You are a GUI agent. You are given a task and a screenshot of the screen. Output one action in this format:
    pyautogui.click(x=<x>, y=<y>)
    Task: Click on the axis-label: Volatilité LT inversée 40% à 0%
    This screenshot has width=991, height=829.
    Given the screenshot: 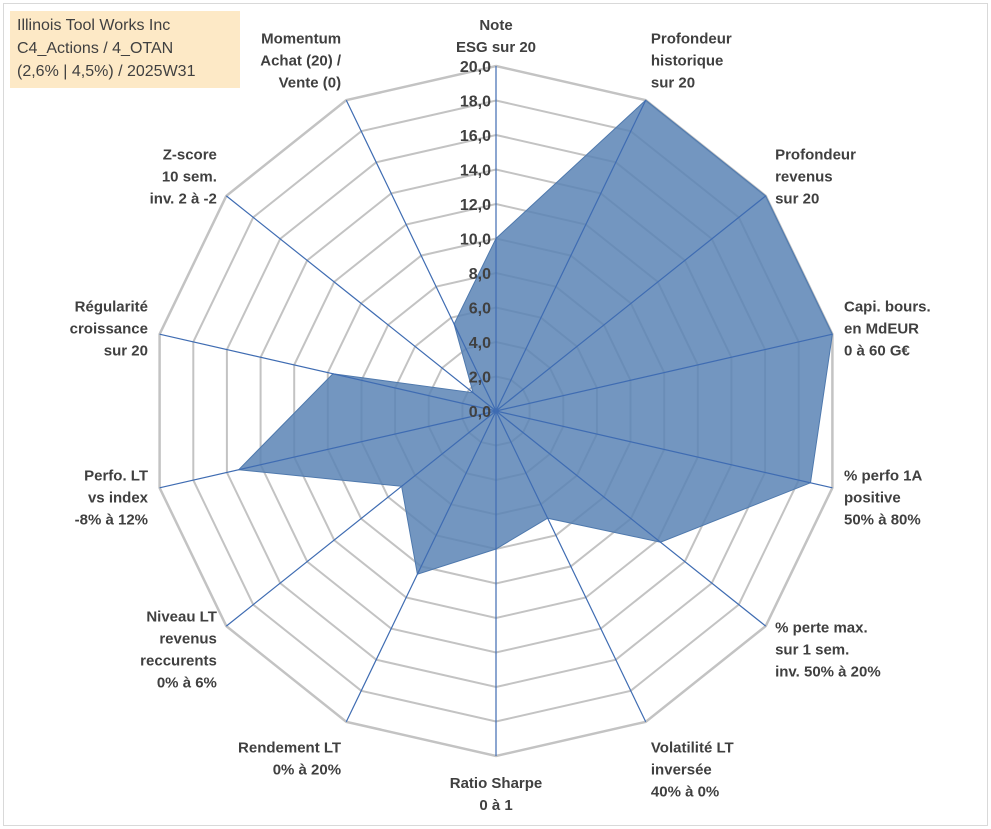 What is the action you would take?
    pyautogui.click(x=692, y=770)
    